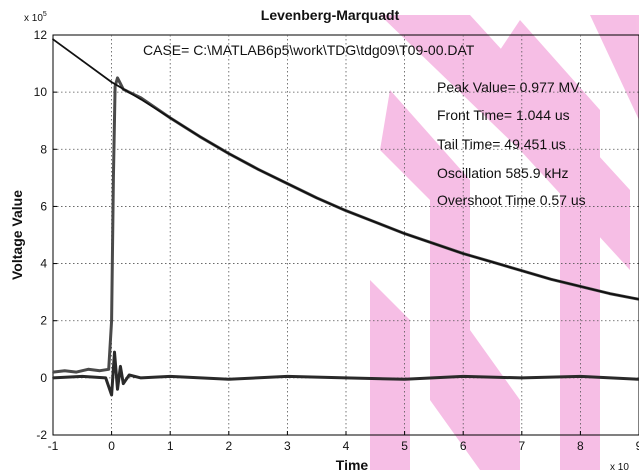 The width and height of the screenshot is (639, 474). I want to click on peak-value-annotation: Peak Value= 0.977 MV, so click(508, 87).